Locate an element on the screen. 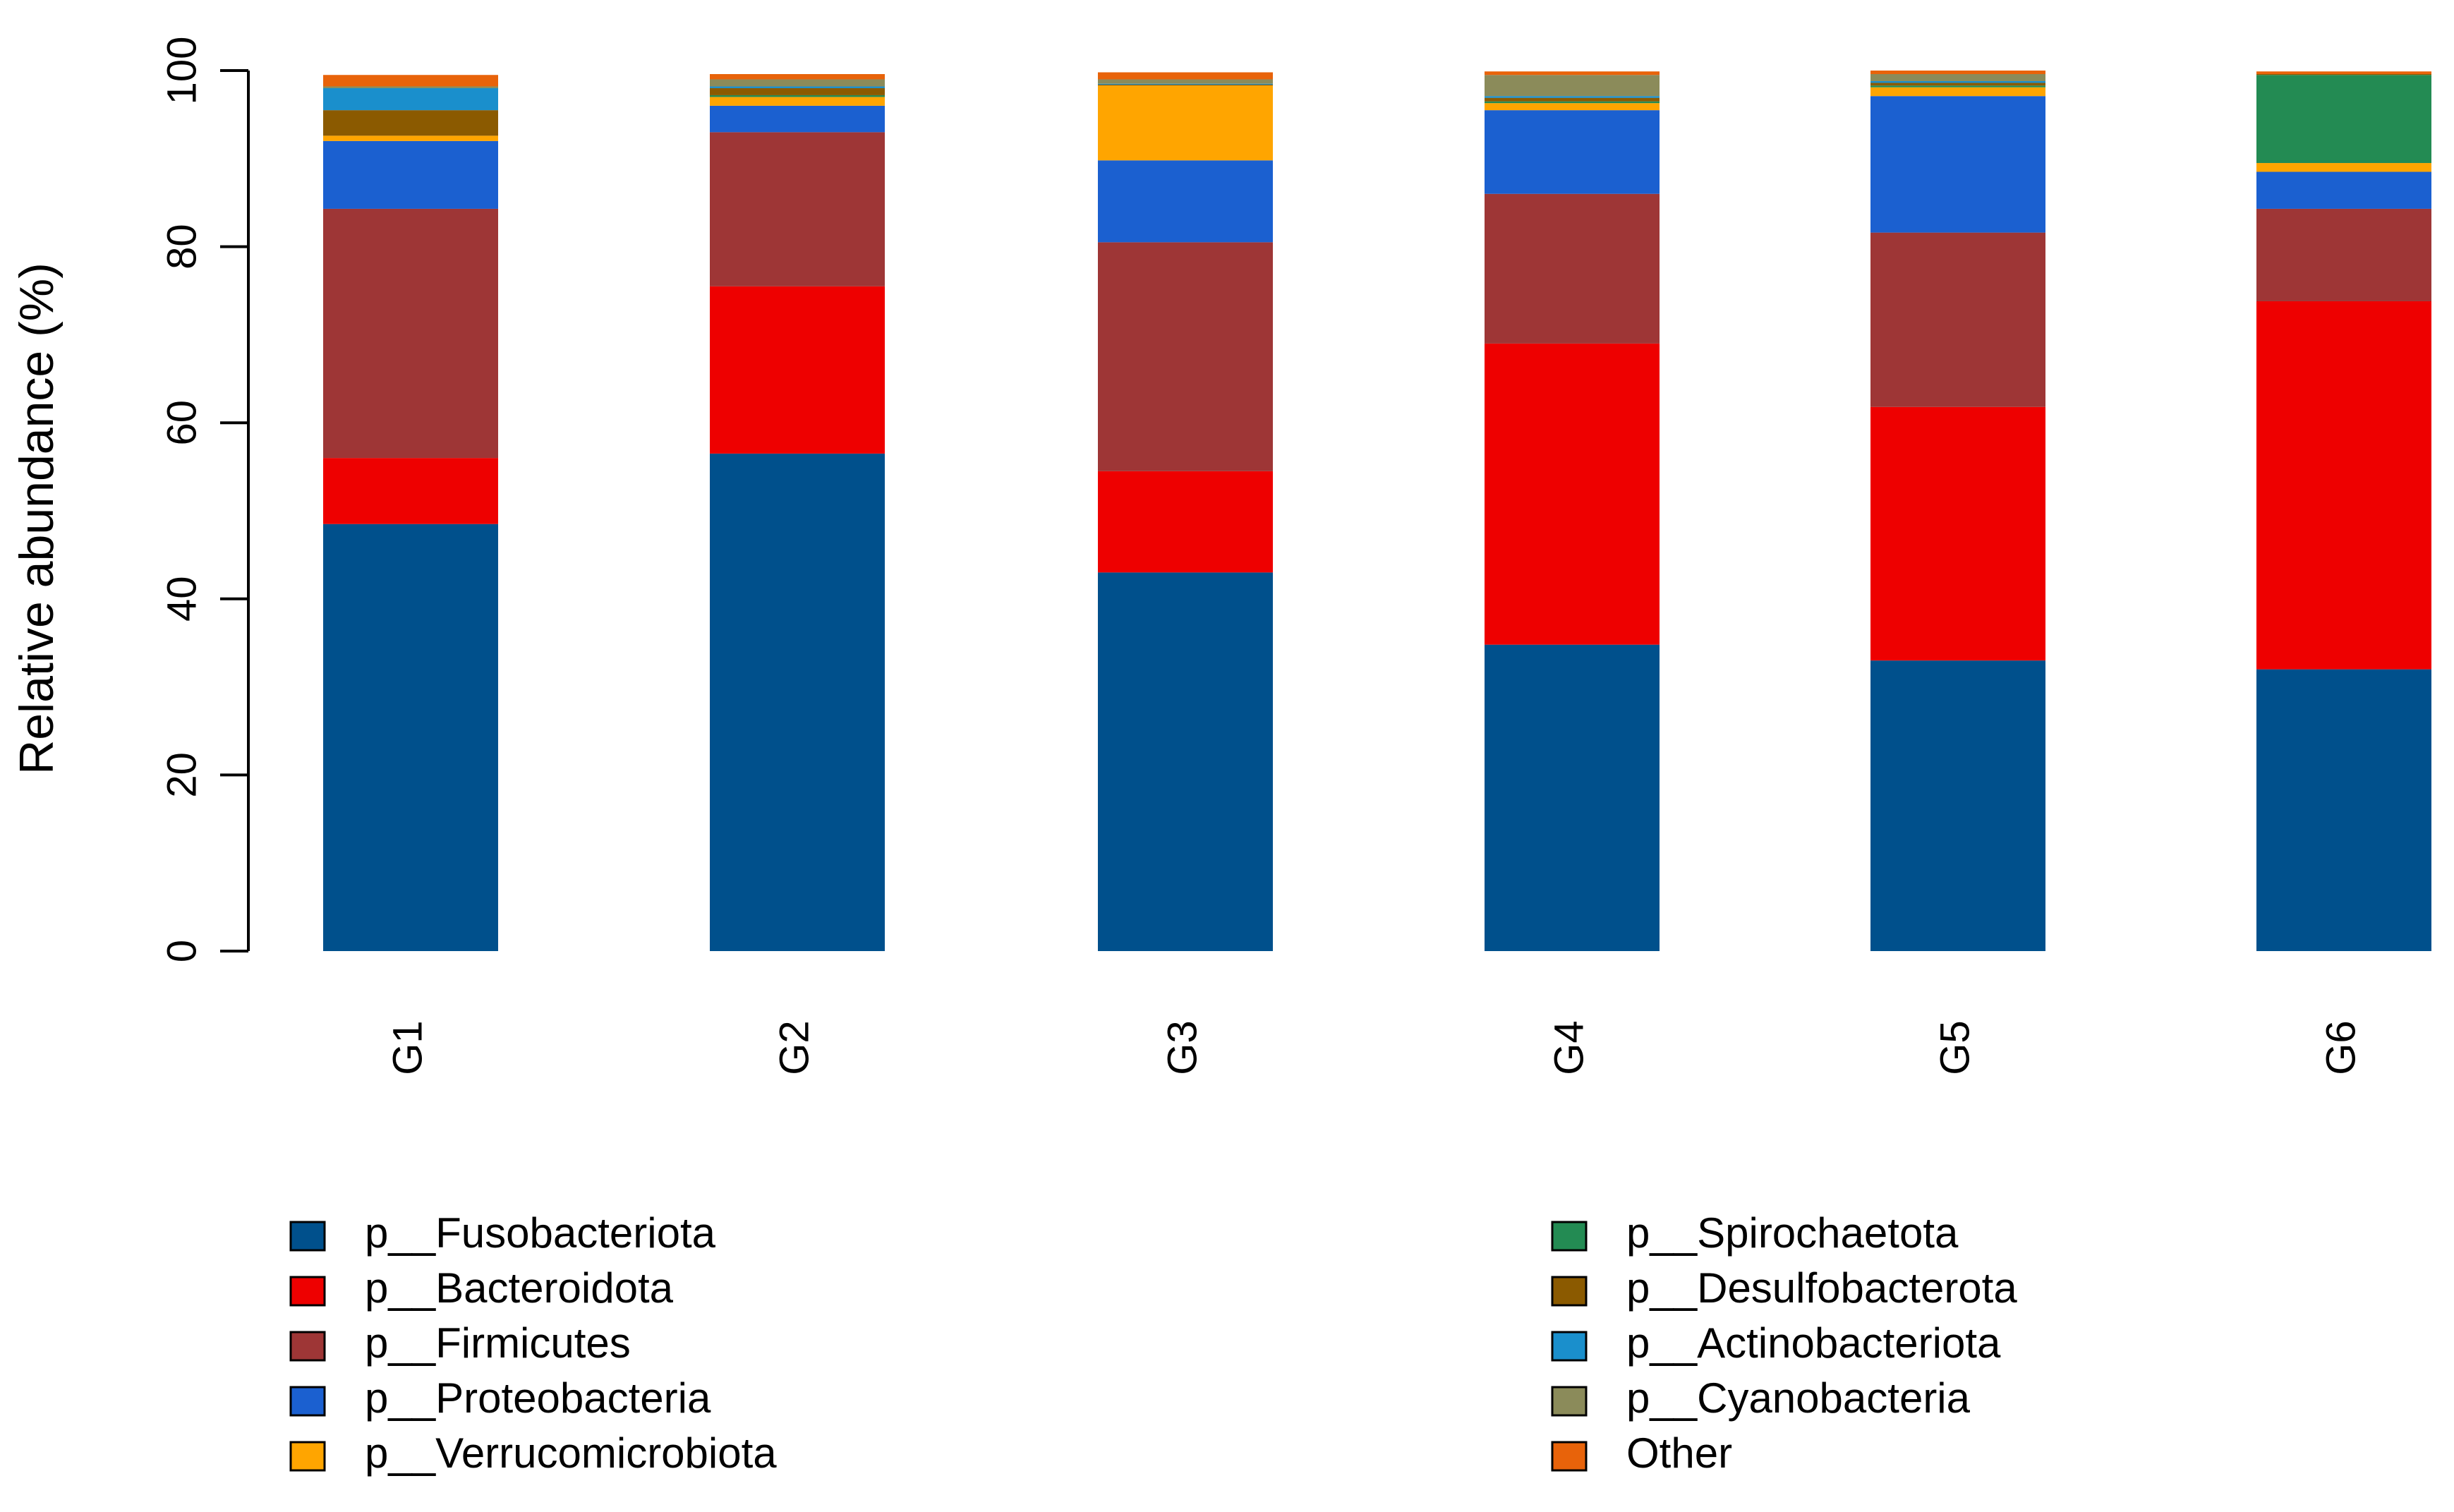  legend-label: p__Cyanobacteria is located at coordinates (1798, 1398).